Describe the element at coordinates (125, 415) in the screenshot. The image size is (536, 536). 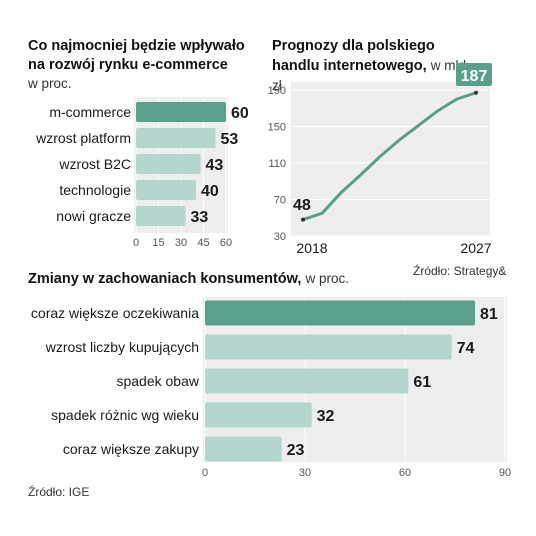
I see `category-label: spadek różnic wg wieku` at that location.